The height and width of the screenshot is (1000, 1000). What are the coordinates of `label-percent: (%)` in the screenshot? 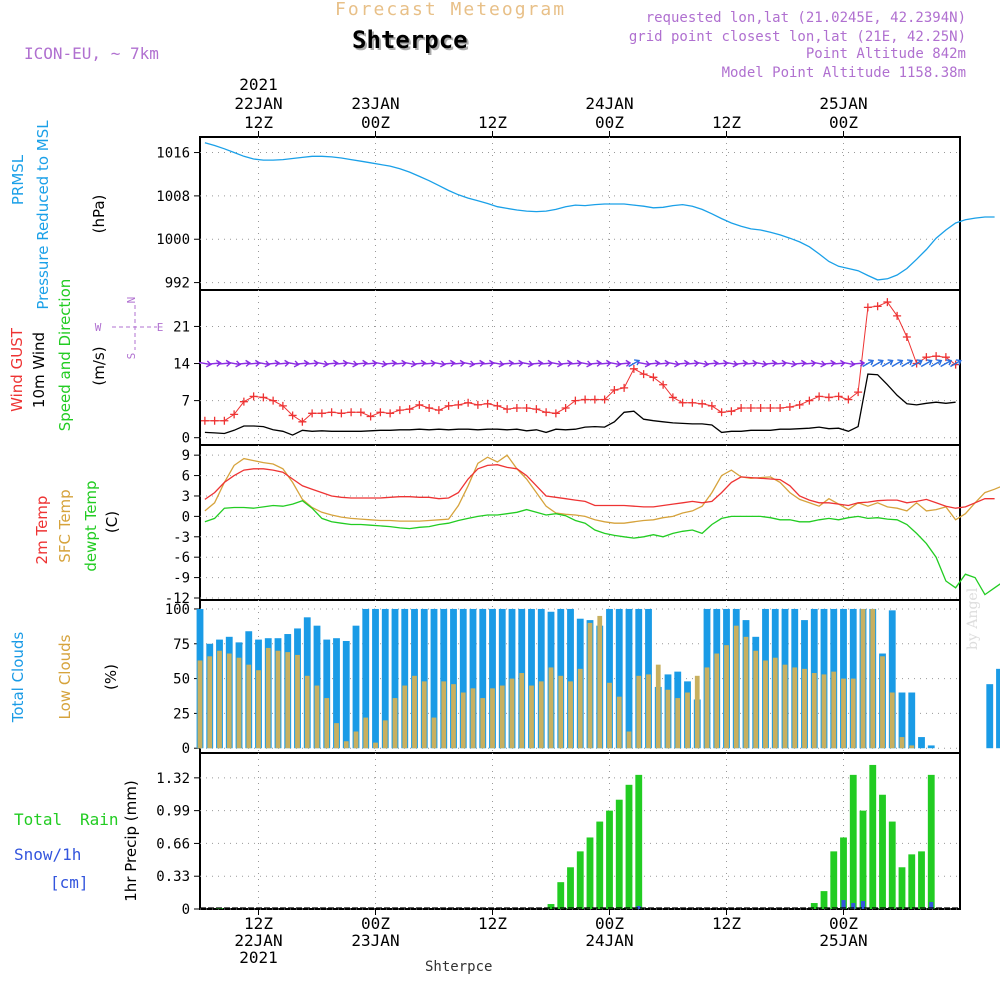 It's located at (111, 677).